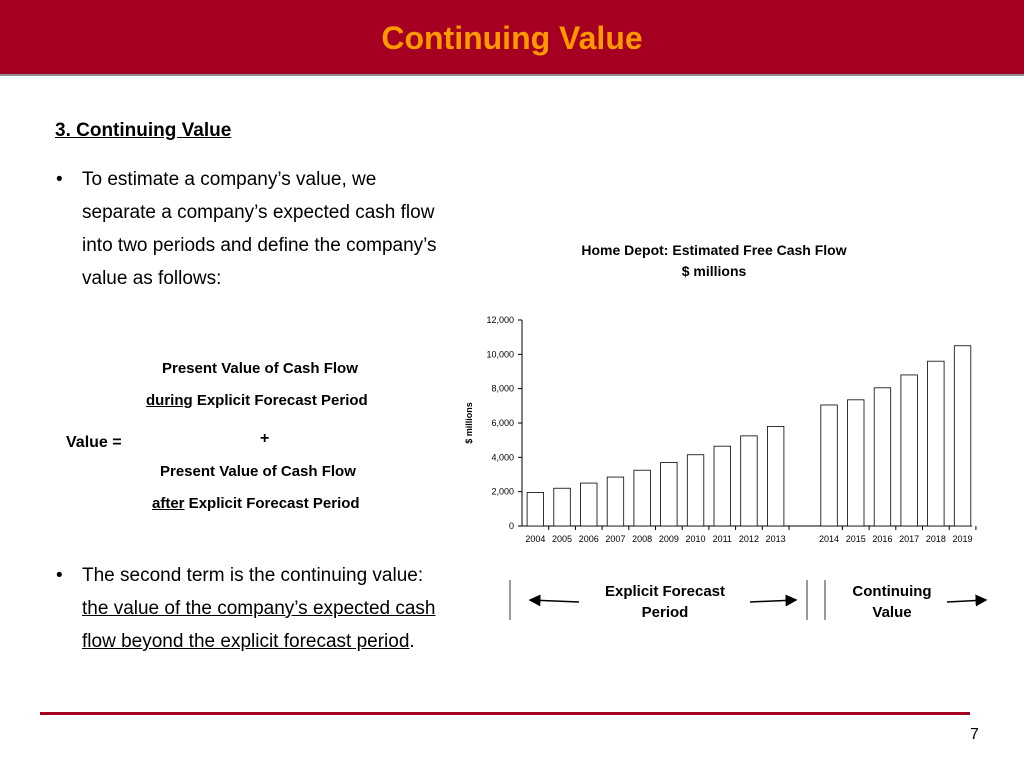 Image resolution: width=1024 pixels, height=768 pixels. I want to click on bar-2013, so click(775, 476).